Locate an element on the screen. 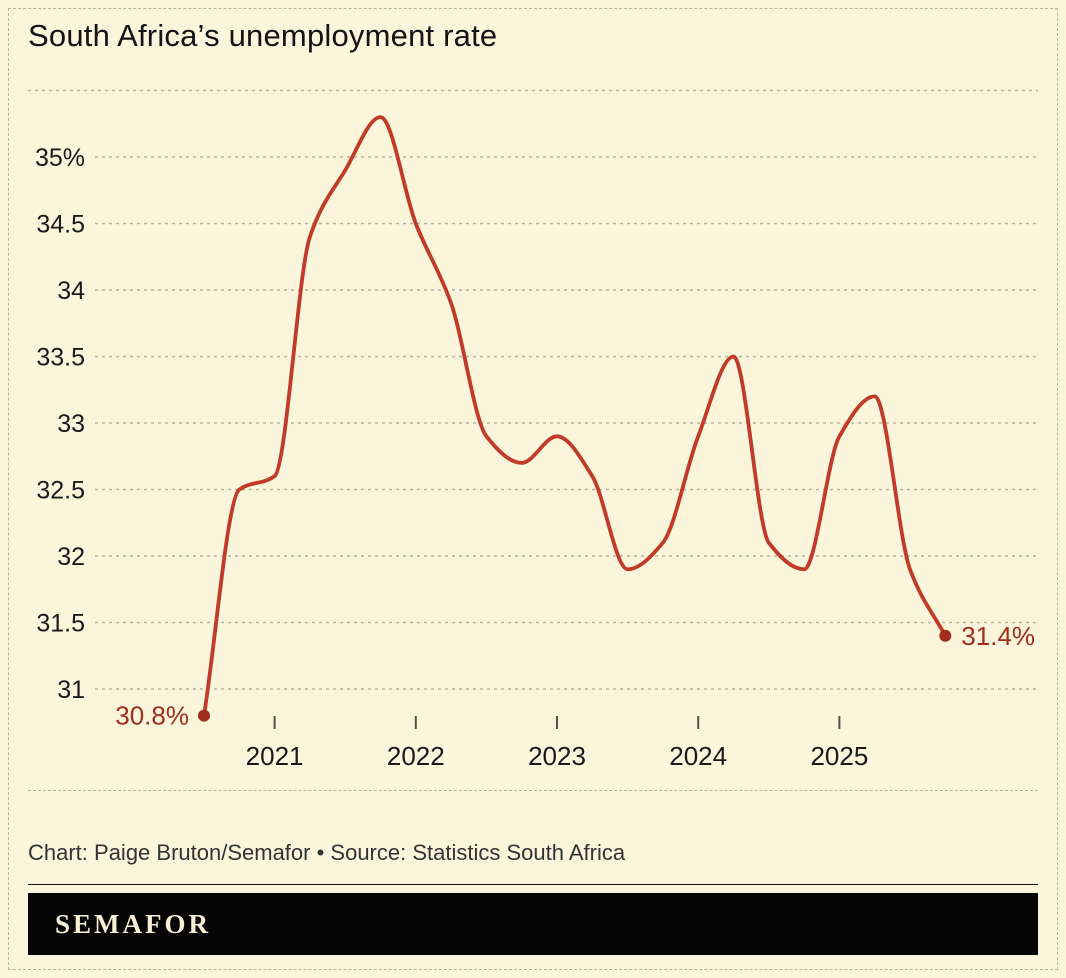 The image size is (1066, 978). y-axis-label: 33 is located at coordinates (71, 424).